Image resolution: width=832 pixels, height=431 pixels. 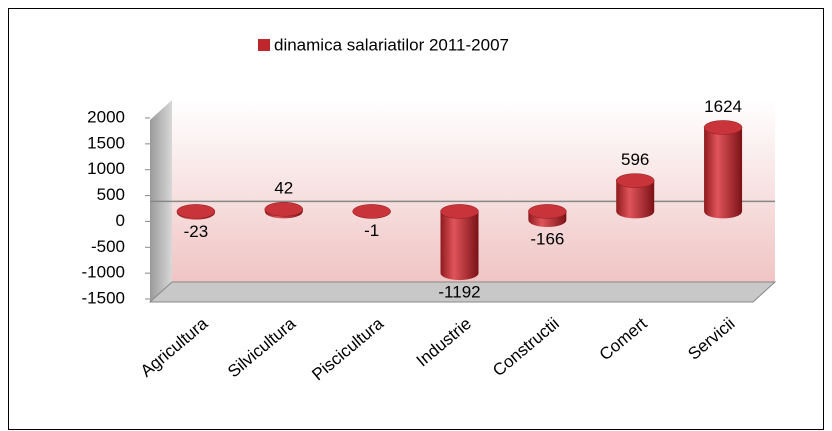 What do you see at coordinates (106, 168) in the screenshot?
I see `y-tick-label: 1000` at bounding box center [106, 168].